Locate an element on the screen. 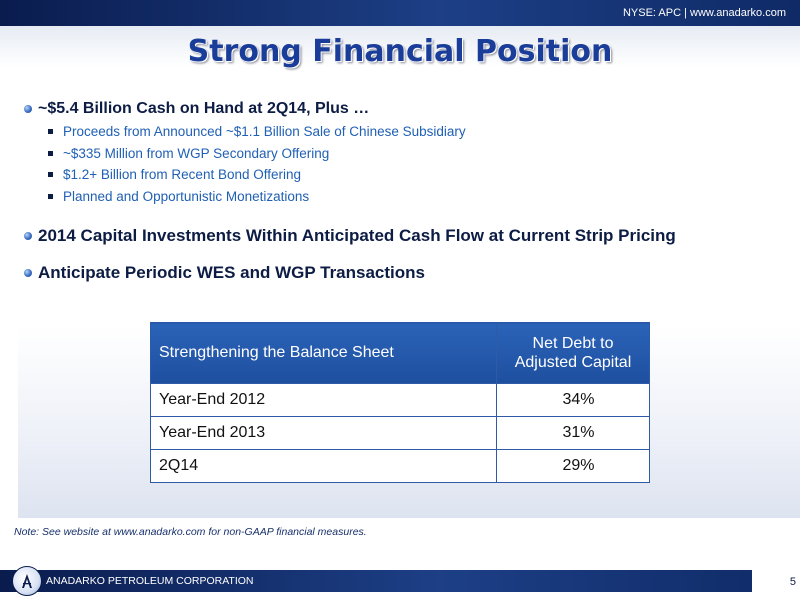 The width and height of the screenshot is (800, 600). sub-bullet-monetizations: Planned and Opportunistic Monetizations is located at coordinates (178, 196).